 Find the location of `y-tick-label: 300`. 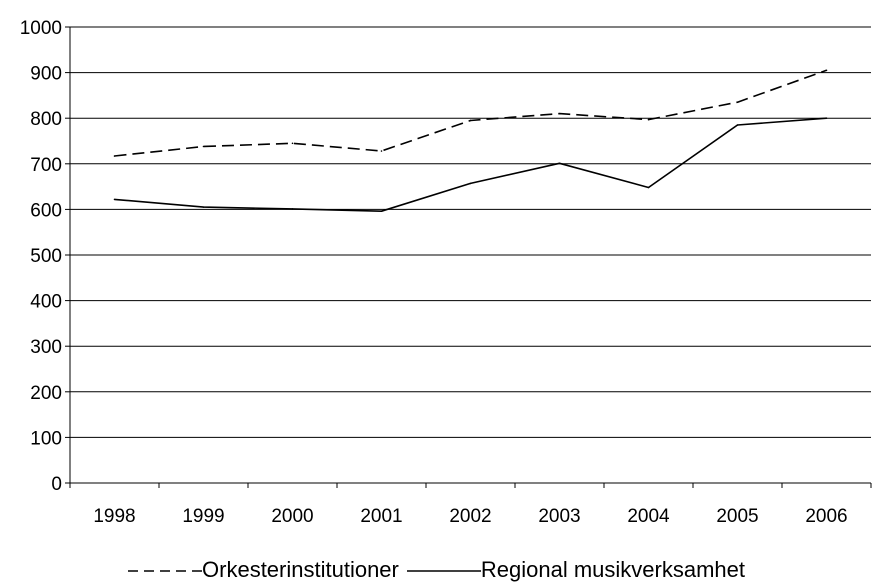

y-tick-label: 300 is located at coordinates (46, 347).